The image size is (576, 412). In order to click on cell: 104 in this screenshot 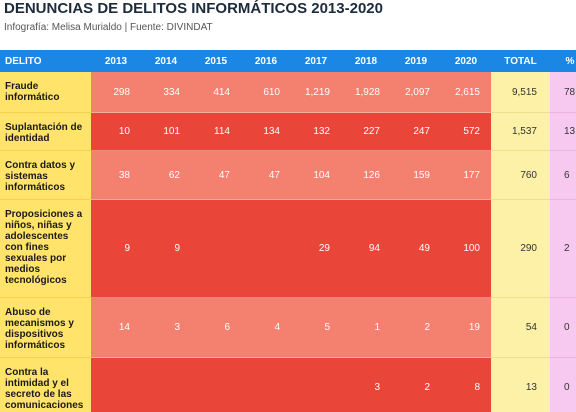, I will do `click(316, 175)`.